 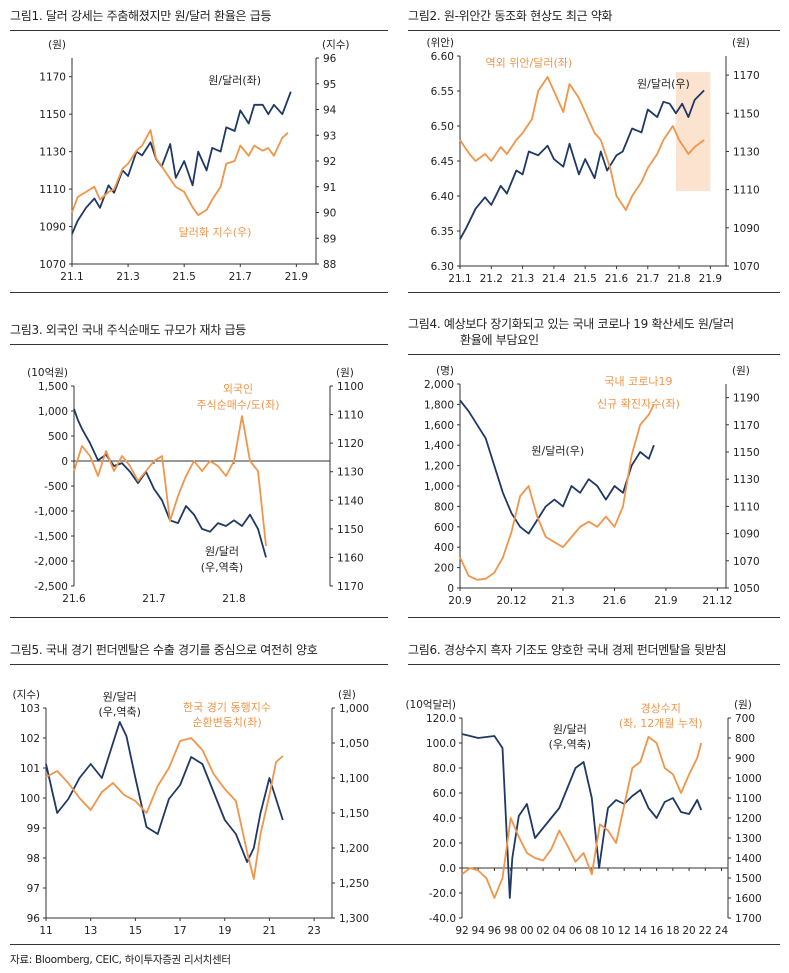 I want to click on x-tick-label: 98, so click(x=510, y=931).